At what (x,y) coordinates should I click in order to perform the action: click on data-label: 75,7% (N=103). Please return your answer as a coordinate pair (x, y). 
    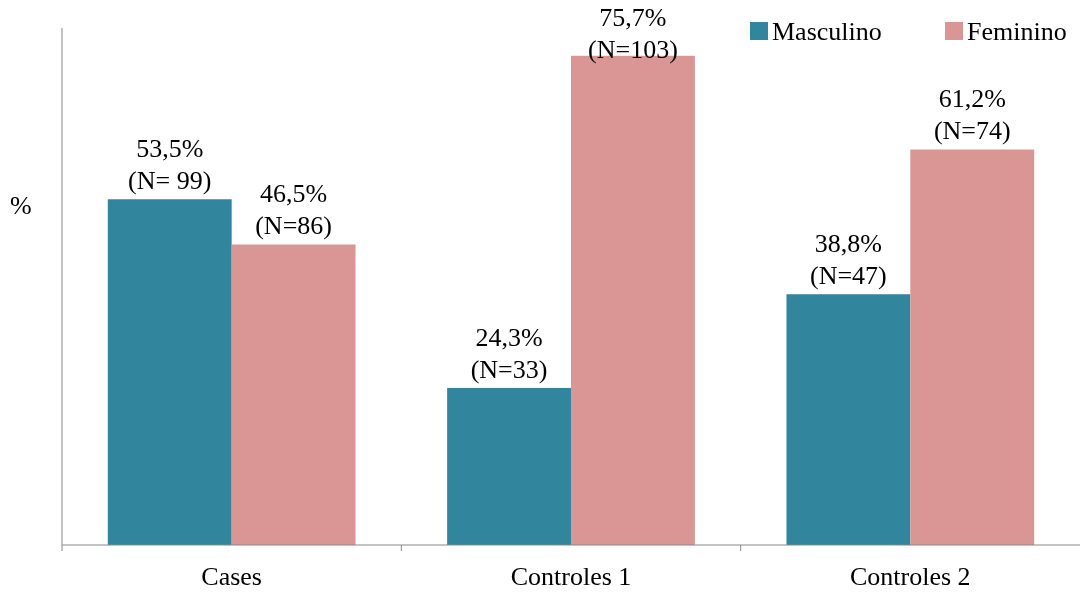
    Looking at the image, I should click on (633, 33).